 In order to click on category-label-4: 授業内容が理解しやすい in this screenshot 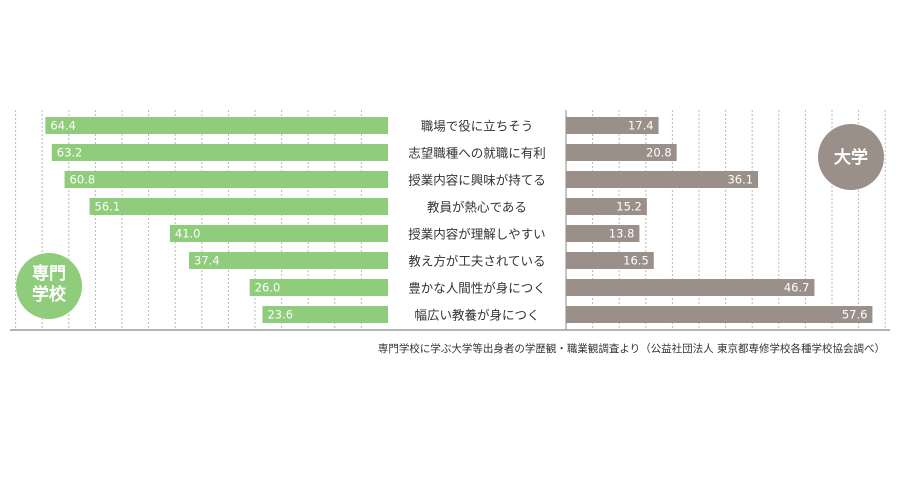, I will do `click(476, 234)`.